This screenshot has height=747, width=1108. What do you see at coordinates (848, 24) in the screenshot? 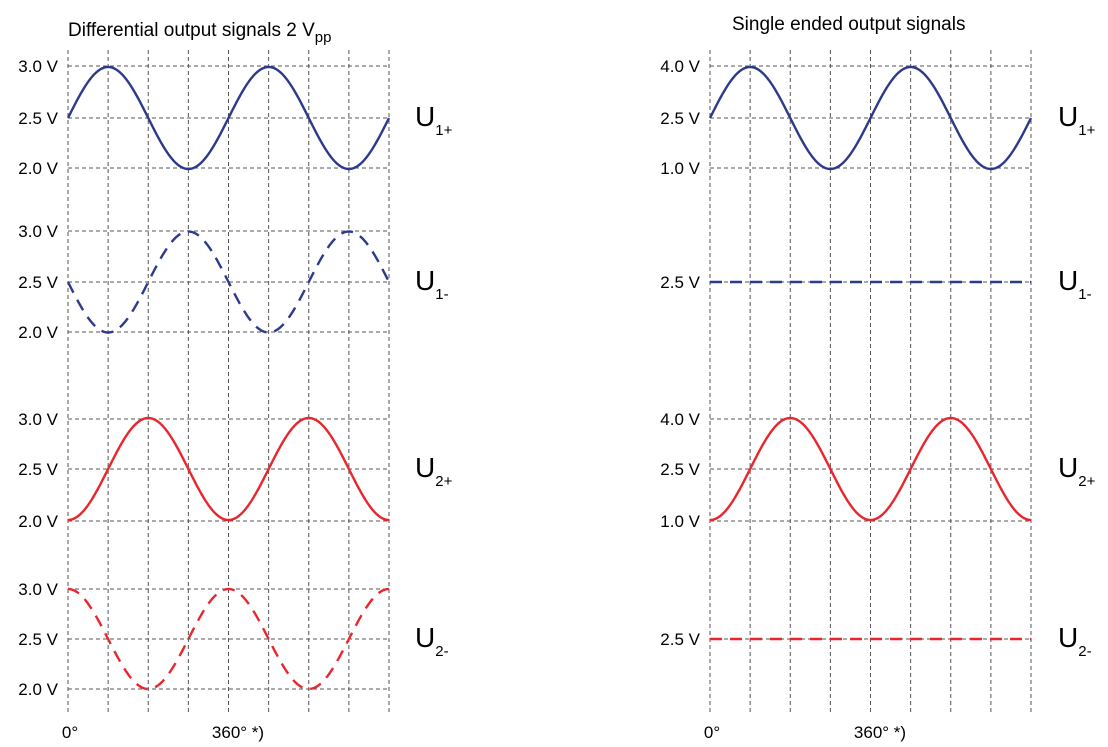
I see `panel-title-single-ended: Single ended output signals` at bounding box center [848, 24].